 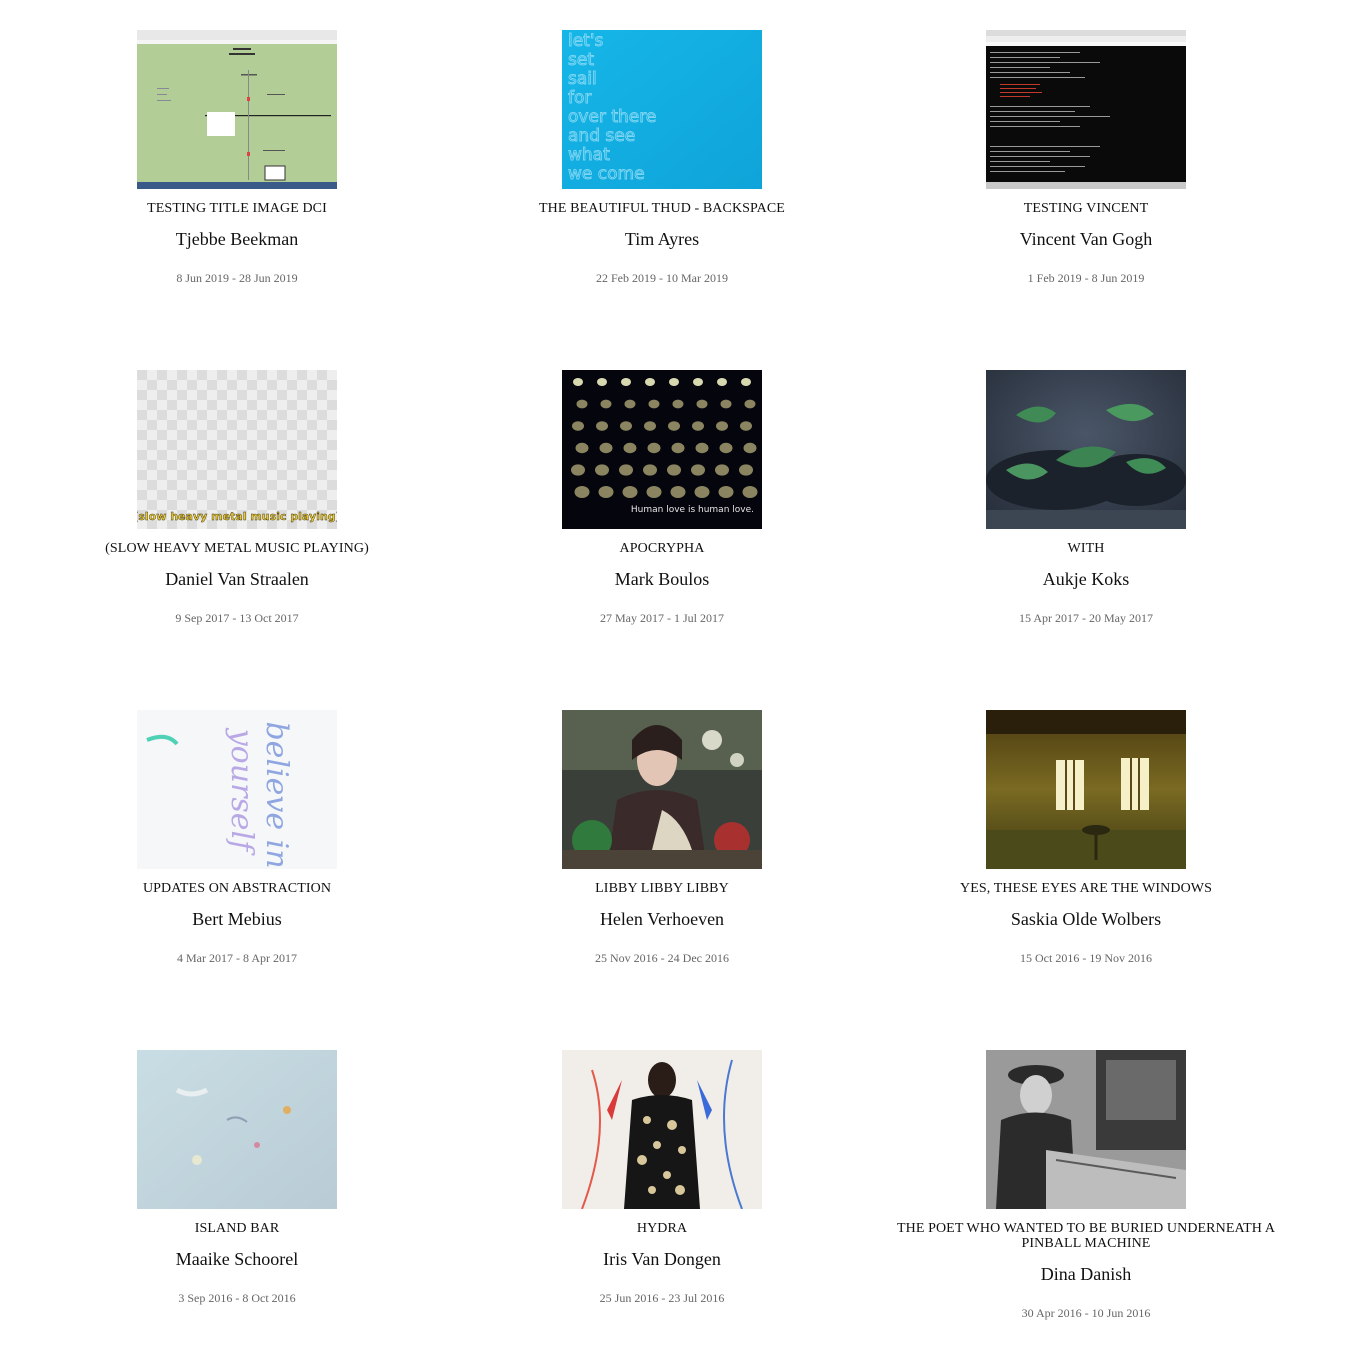 What do you see at coordinates (237, 958) in the screenshot?
I see `exhibition-dates: 4 Mar 2017 - 8 Apr 2017` at bounding box center [237, 958].